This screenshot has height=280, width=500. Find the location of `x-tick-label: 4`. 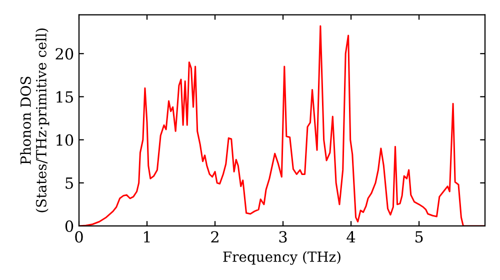

x-tick-label: 4 is located at coordinates (351, 236).